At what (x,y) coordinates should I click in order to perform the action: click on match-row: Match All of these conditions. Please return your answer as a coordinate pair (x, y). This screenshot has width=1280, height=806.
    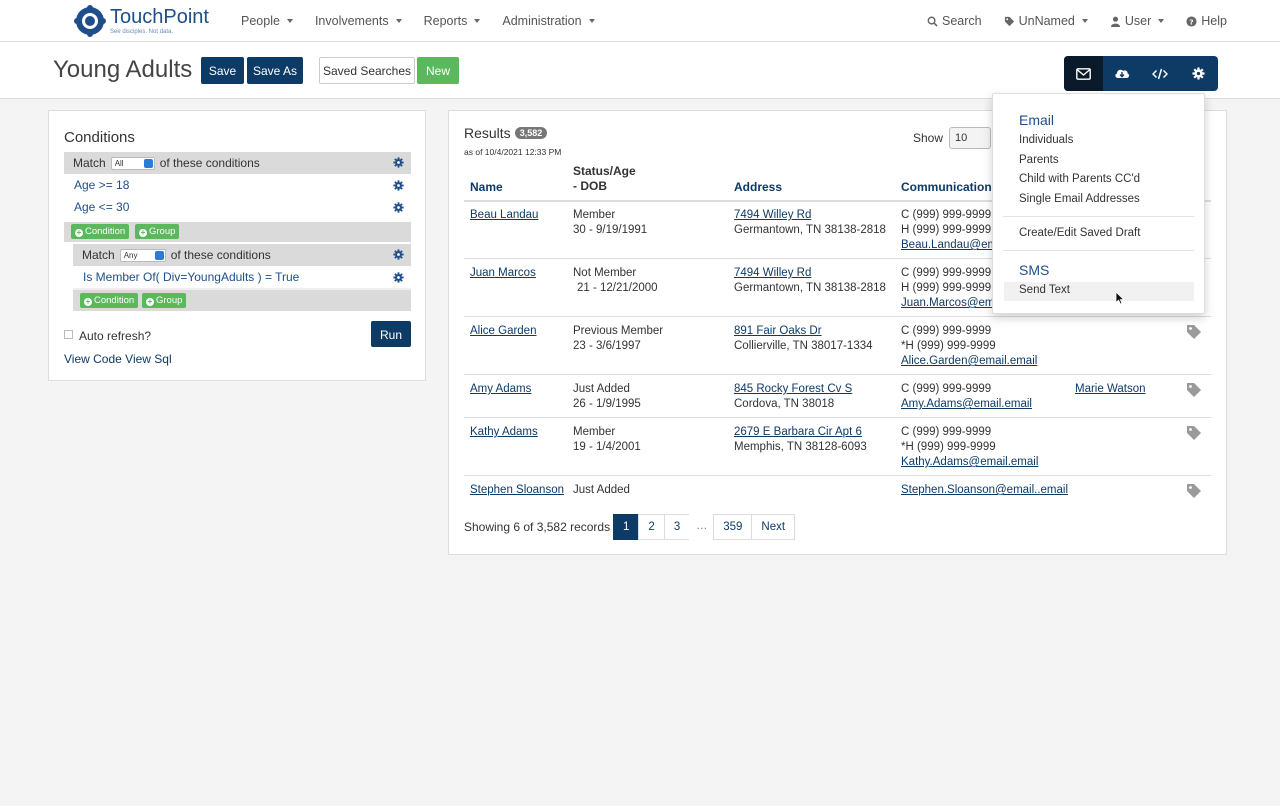
    Looking at the image, I should click on (237, 163).